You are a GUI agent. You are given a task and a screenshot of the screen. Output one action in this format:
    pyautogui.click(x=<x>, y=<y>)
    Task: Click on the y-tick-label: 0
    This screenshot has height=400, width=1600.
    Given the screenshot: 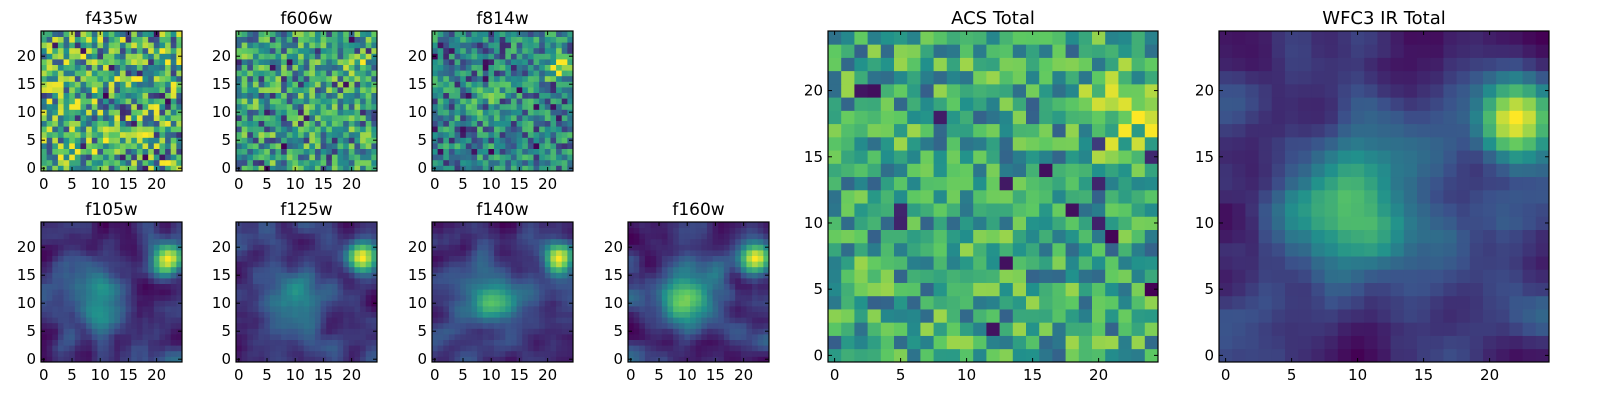 What is the action you would take?
    pyautogui.click(x=31, y=359)
    